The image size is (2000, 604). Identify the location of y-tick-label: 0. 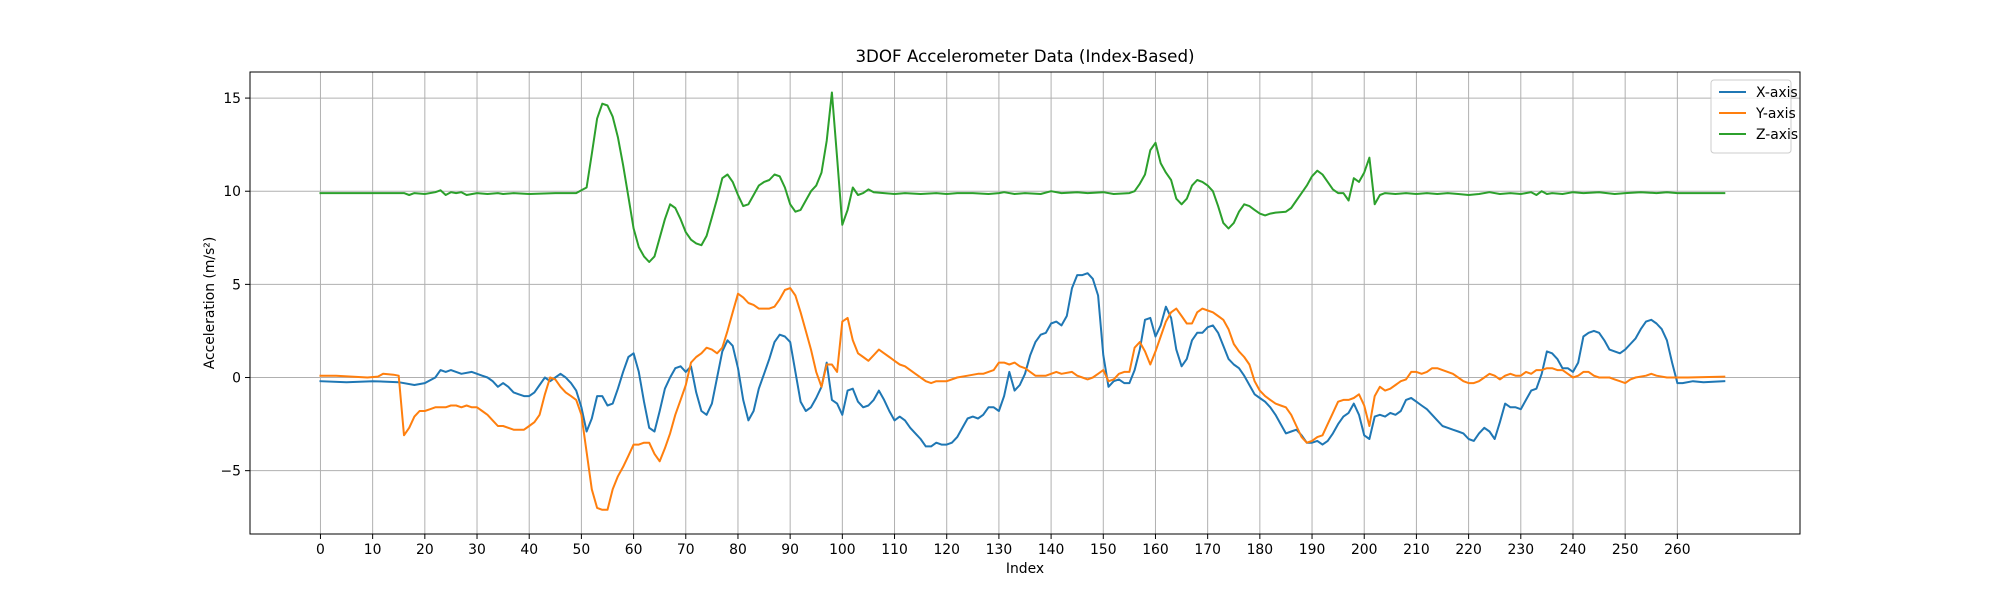
(236, 379).